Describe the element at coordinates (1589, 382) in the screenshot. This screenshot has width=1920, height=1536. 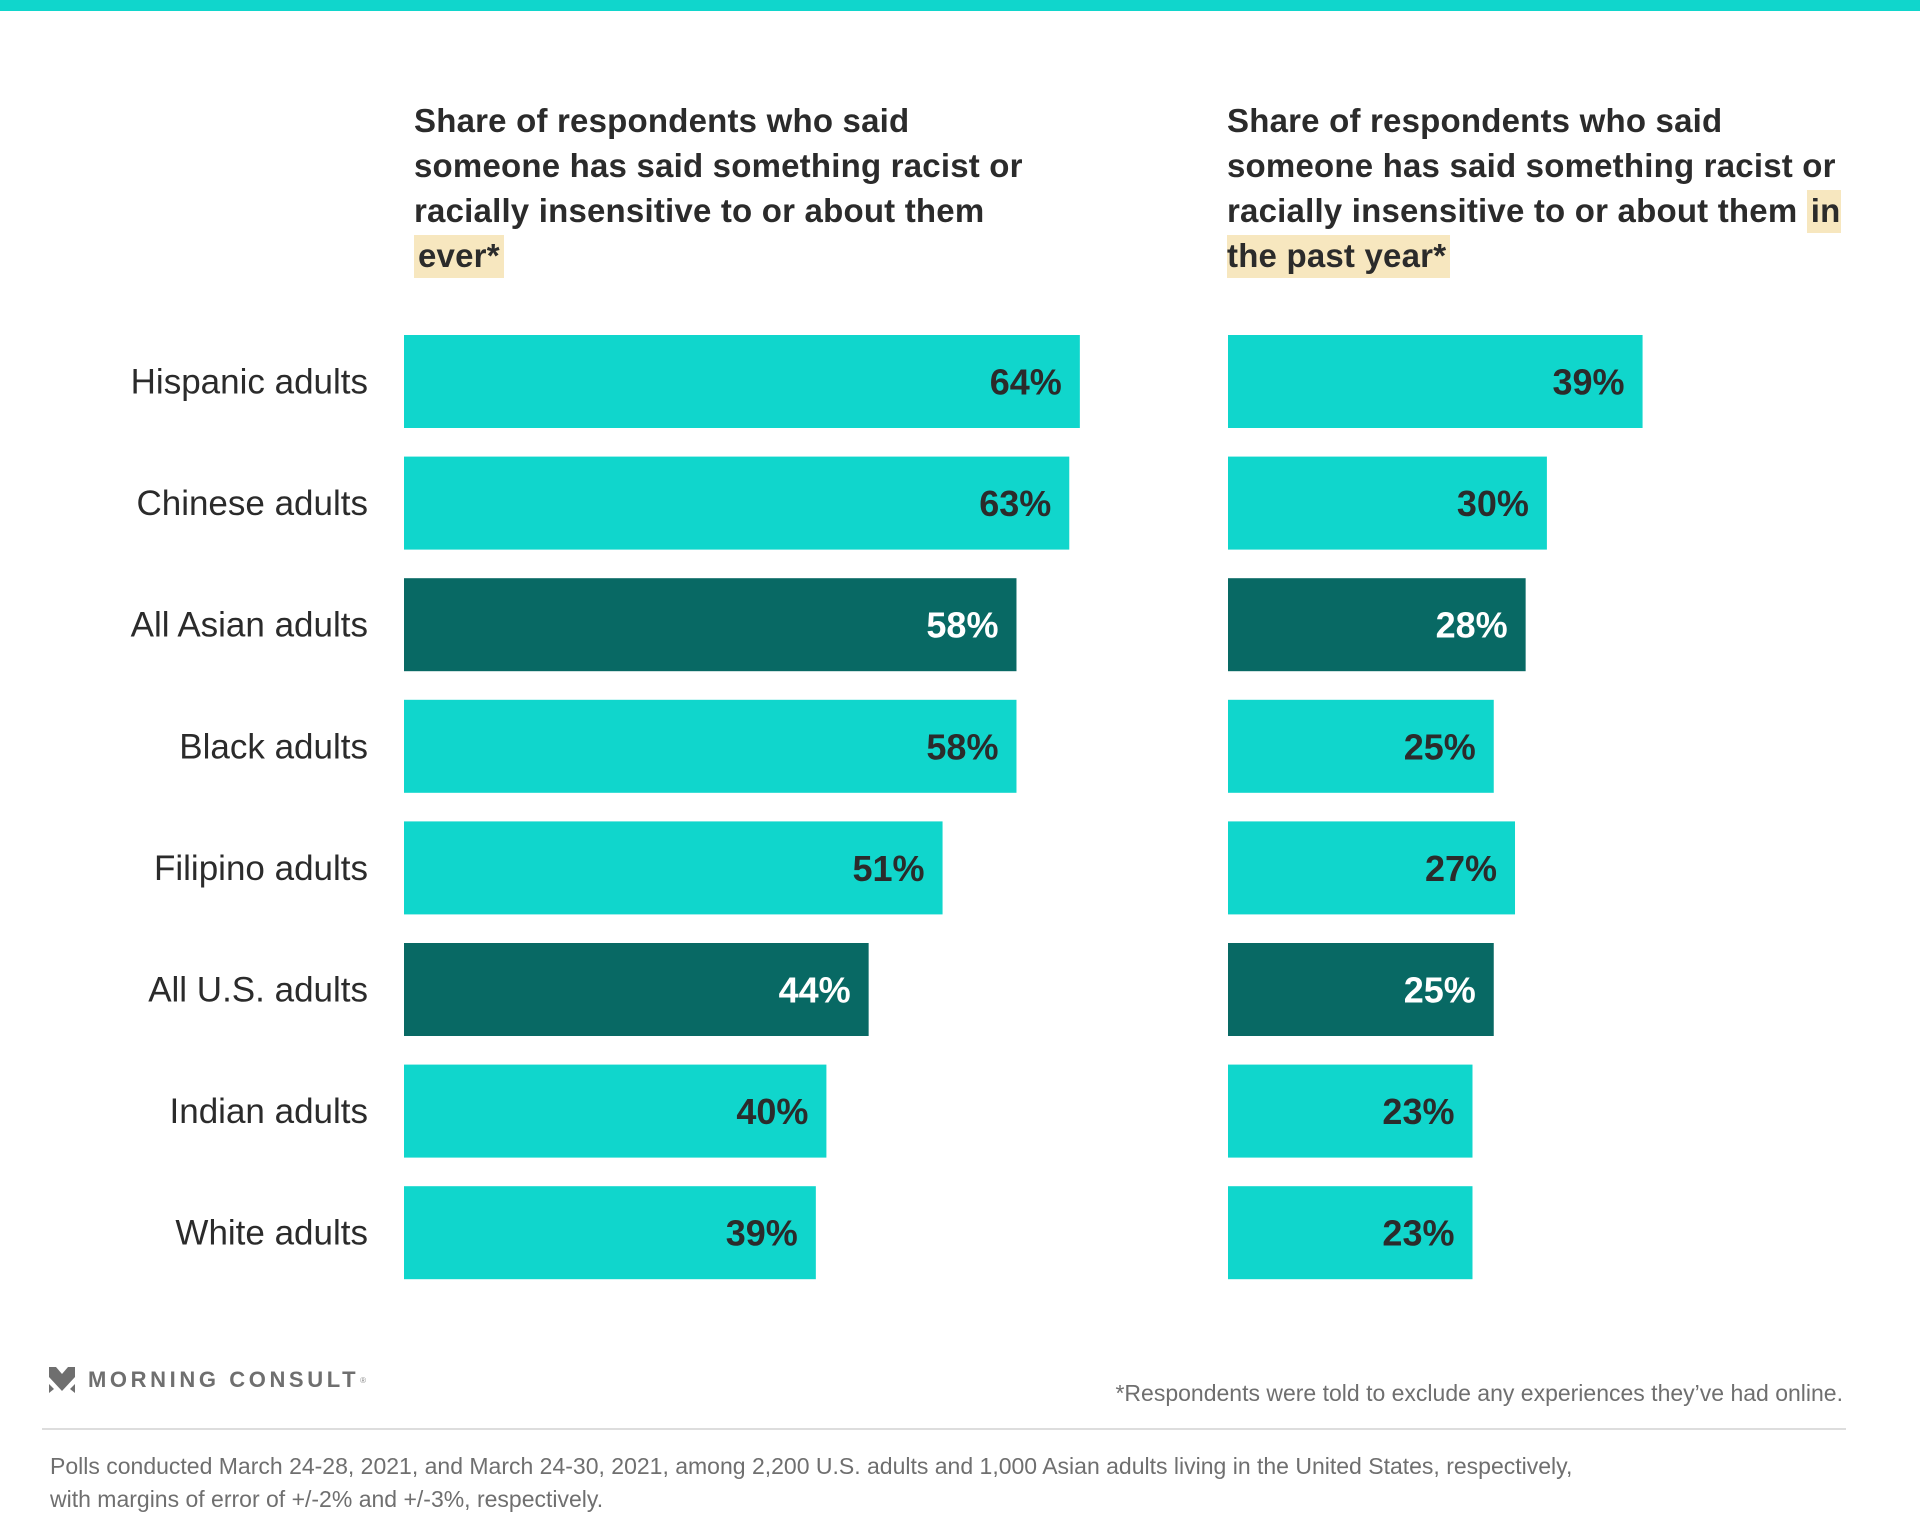
I see `right-value-label: 39%` at that location.